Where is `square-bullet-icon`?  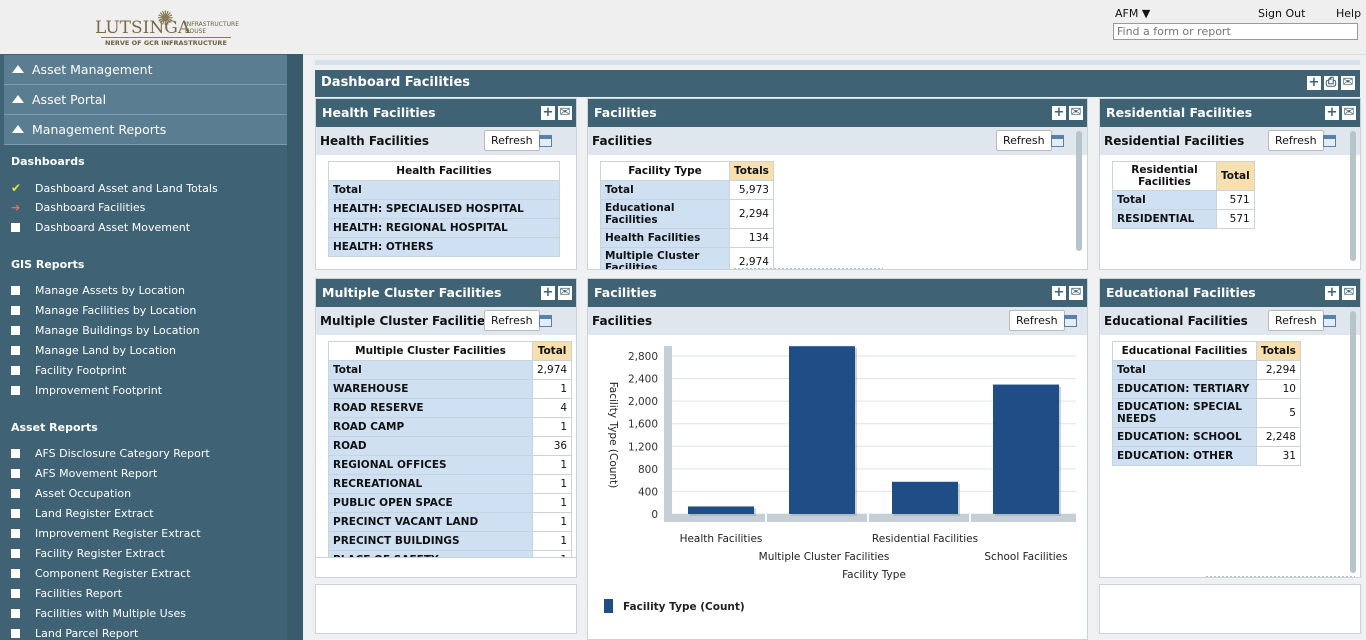 square-bullet-icon is located at coordinates (15, 453).